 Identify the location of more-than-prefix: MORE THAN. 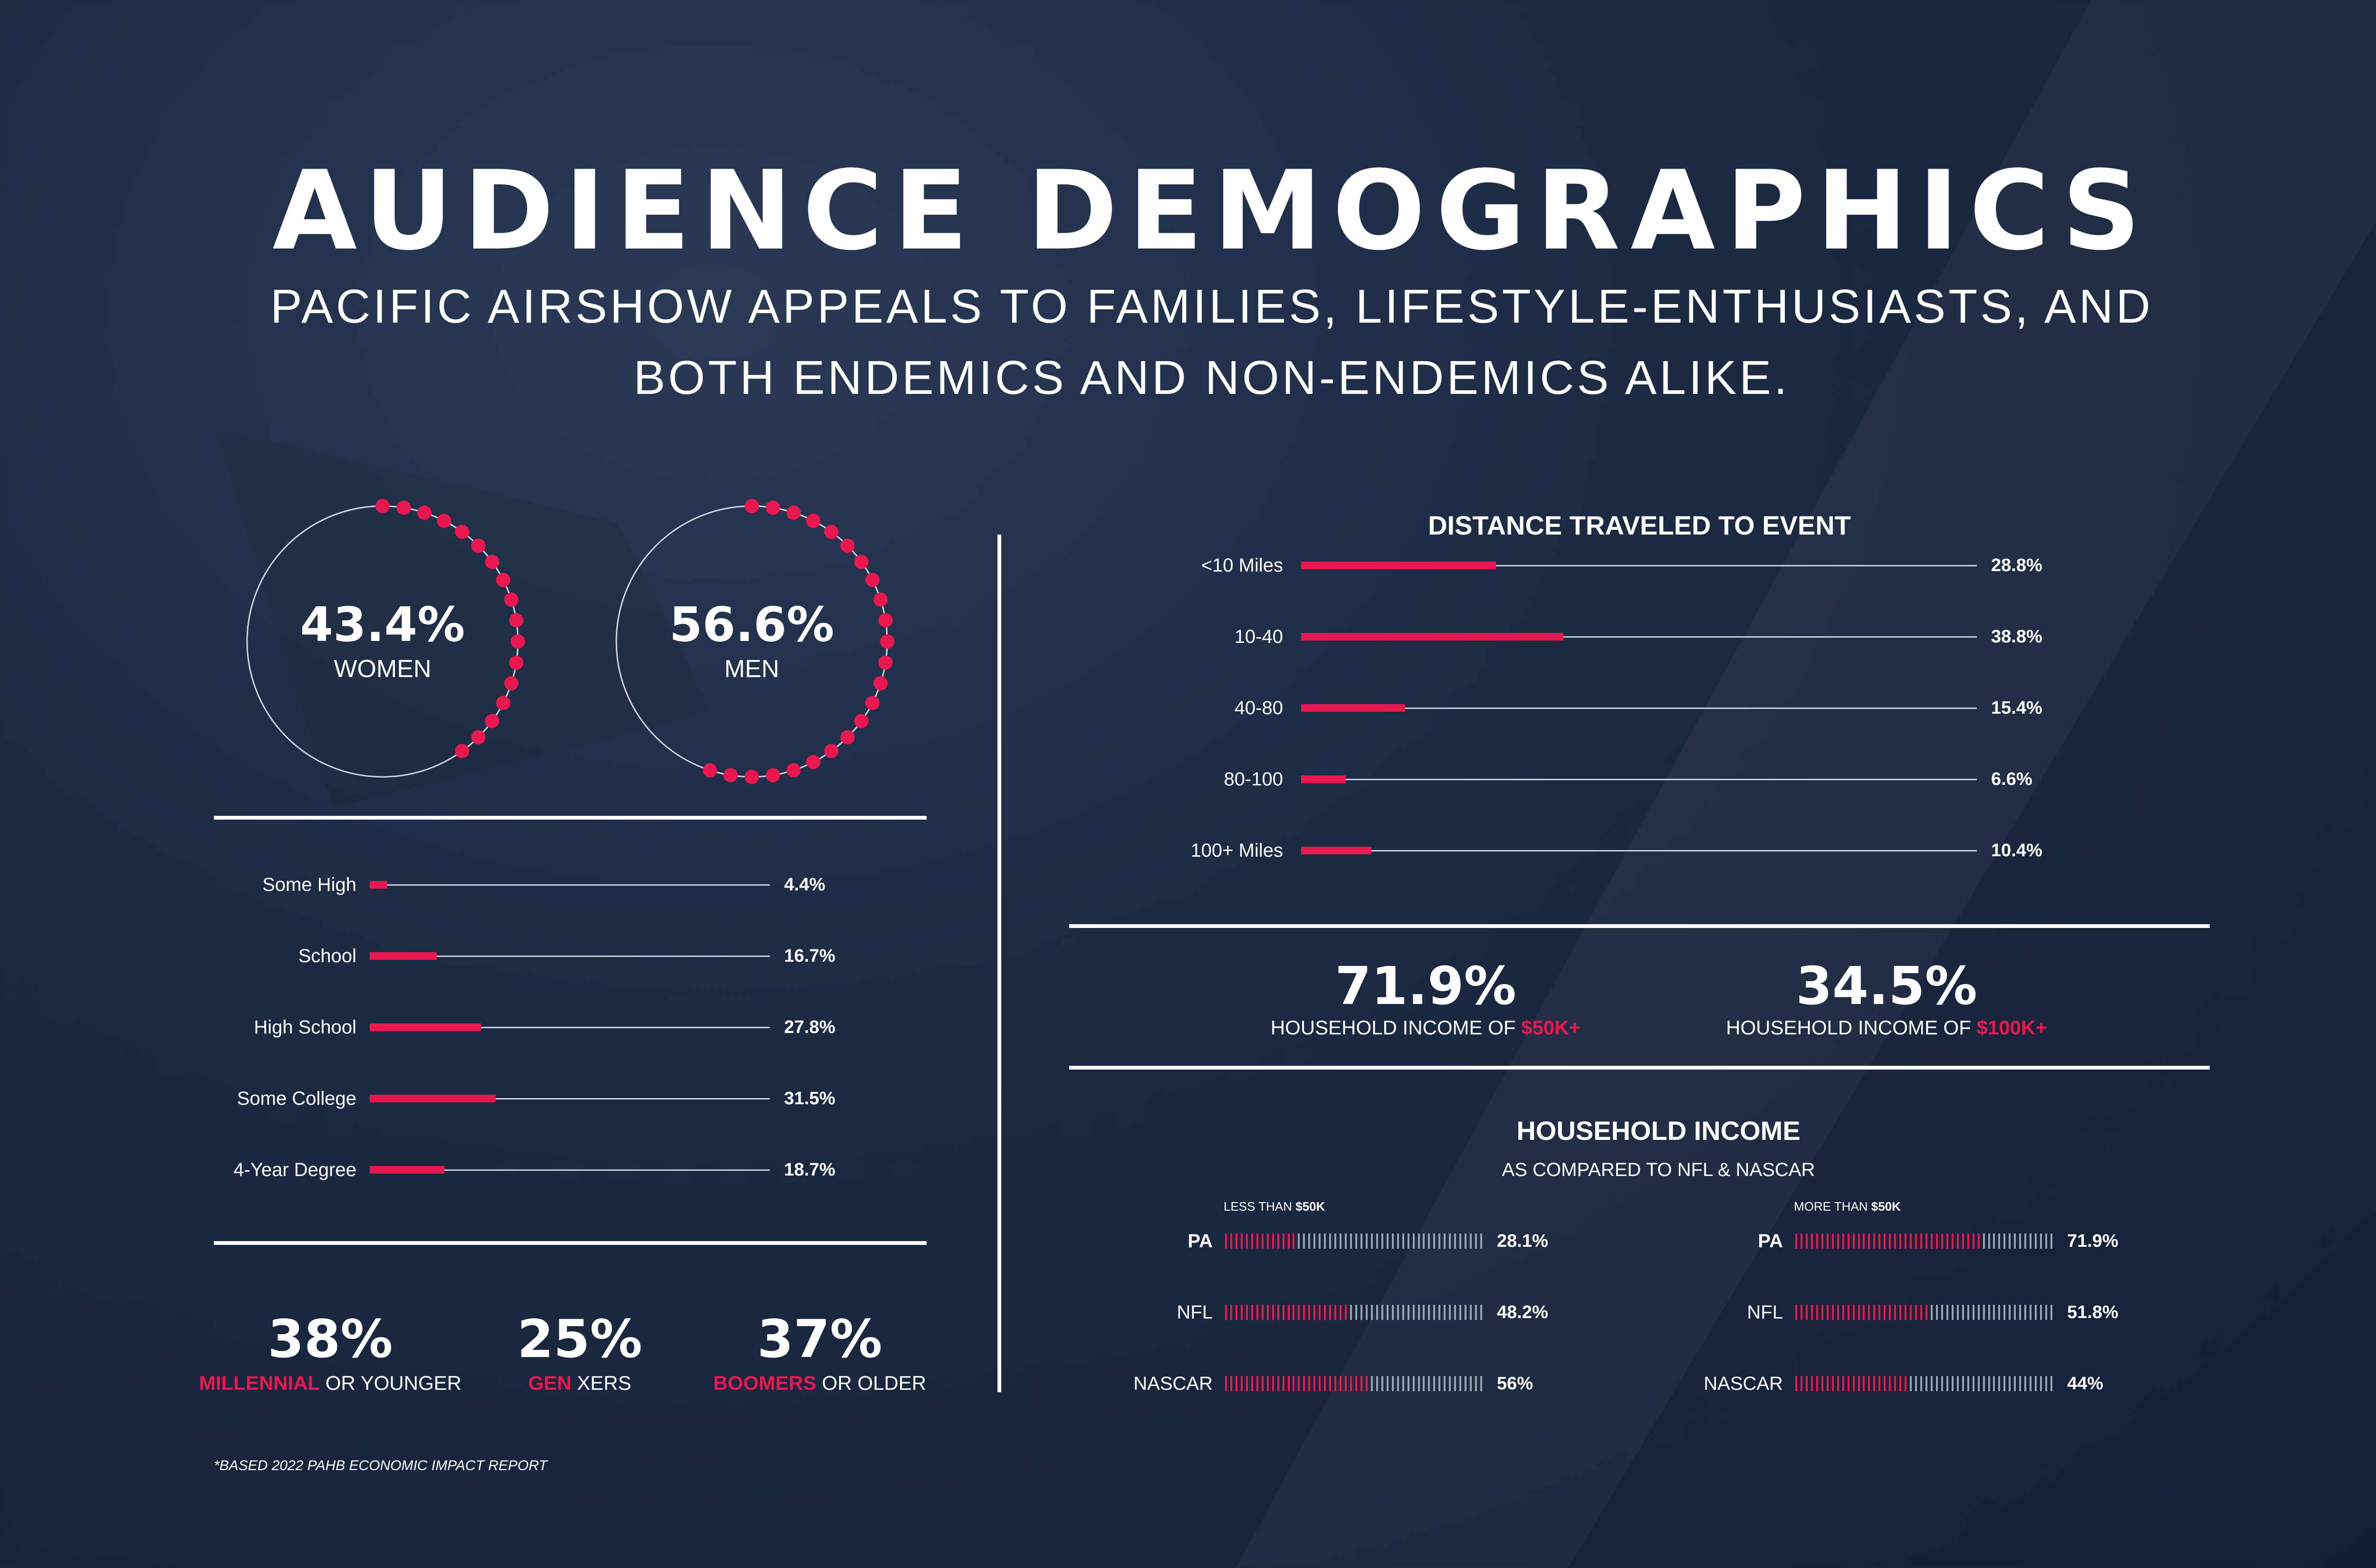
(1832, 1206).